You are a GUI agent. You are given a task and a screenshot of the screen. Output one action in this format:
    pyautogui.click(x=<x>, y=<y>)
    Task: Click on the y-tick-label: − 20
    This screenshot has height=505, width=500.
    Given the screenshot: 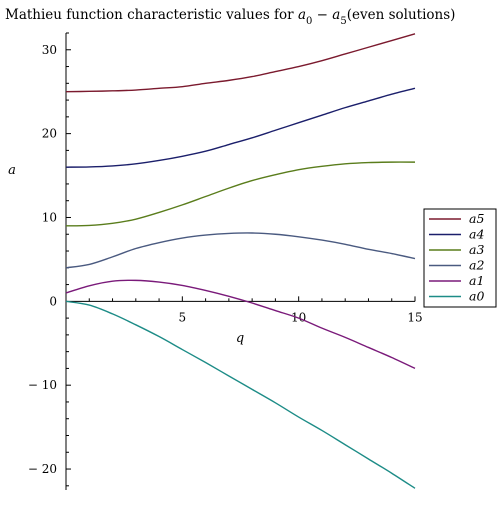 What is the action you would take?
    pyautogui.click(x=42, y=469)
    